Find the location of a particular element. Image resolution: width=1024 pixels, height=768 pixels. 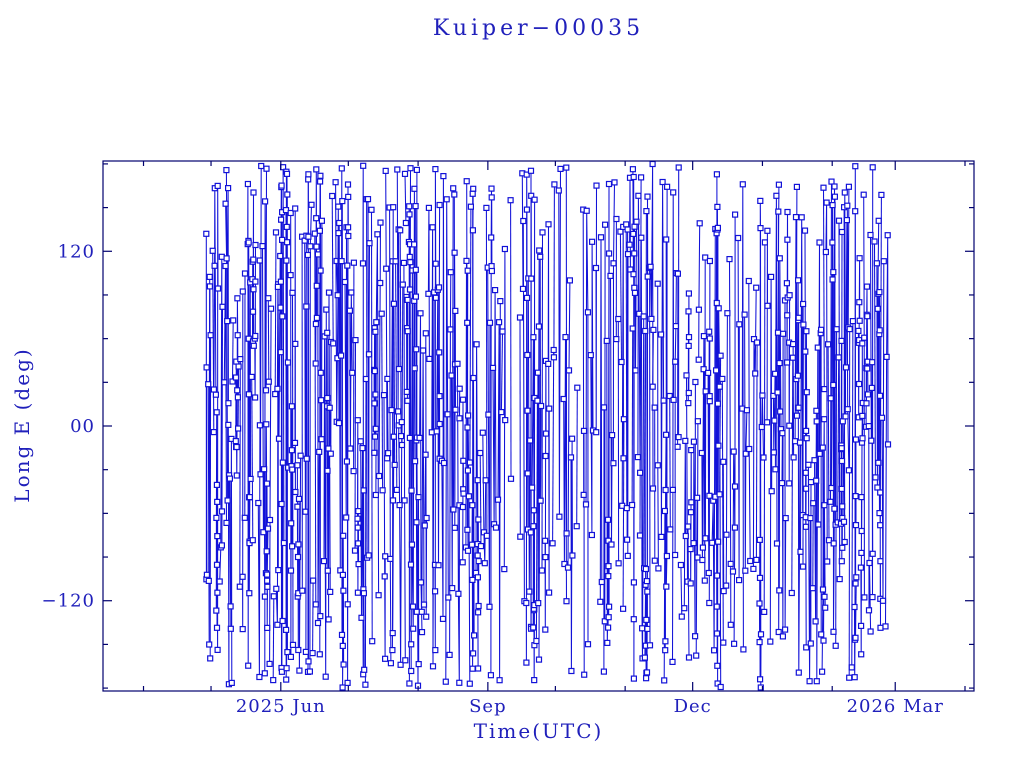

x-tick-label: Sep is located at coordinates (488, 706).